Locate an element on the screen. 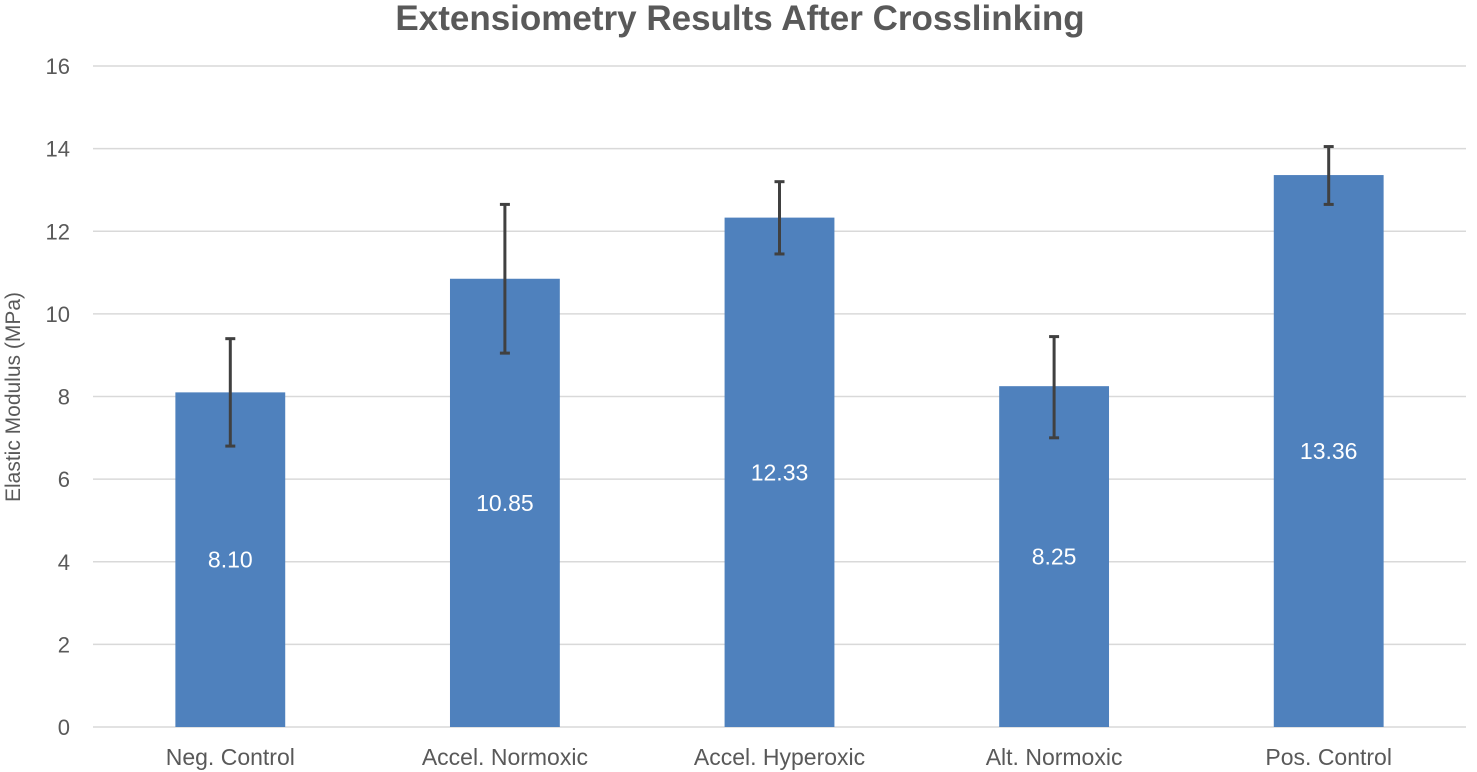 Image resolution: width=1477 pixels, height=772 pixels. y-tick-label: 2 is located at coordinates (64, 644).